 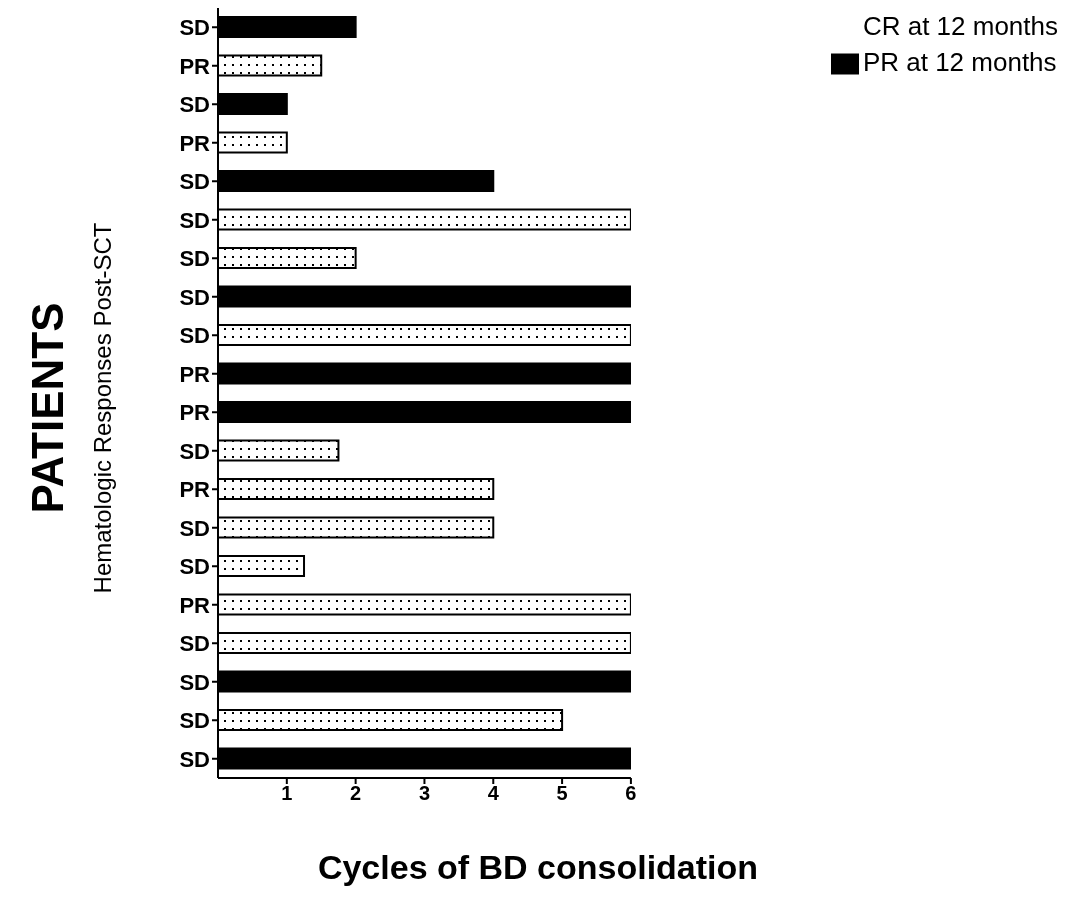 What do you see at coordinates (356, 793) in the screenshot?
I see `x-tick-label: 2` at bounding box center [356, 793].